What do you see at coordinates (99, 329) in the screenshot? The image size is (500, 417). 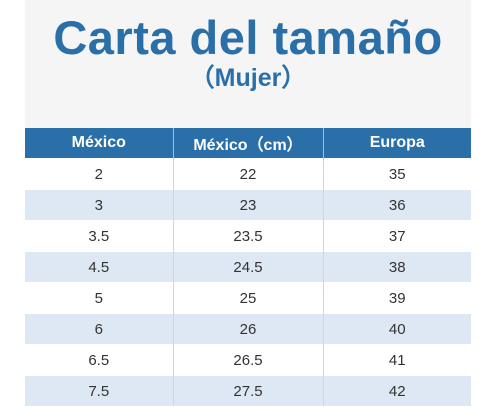 I see `cell-mexico: 6` at bounding box center [99, 329].